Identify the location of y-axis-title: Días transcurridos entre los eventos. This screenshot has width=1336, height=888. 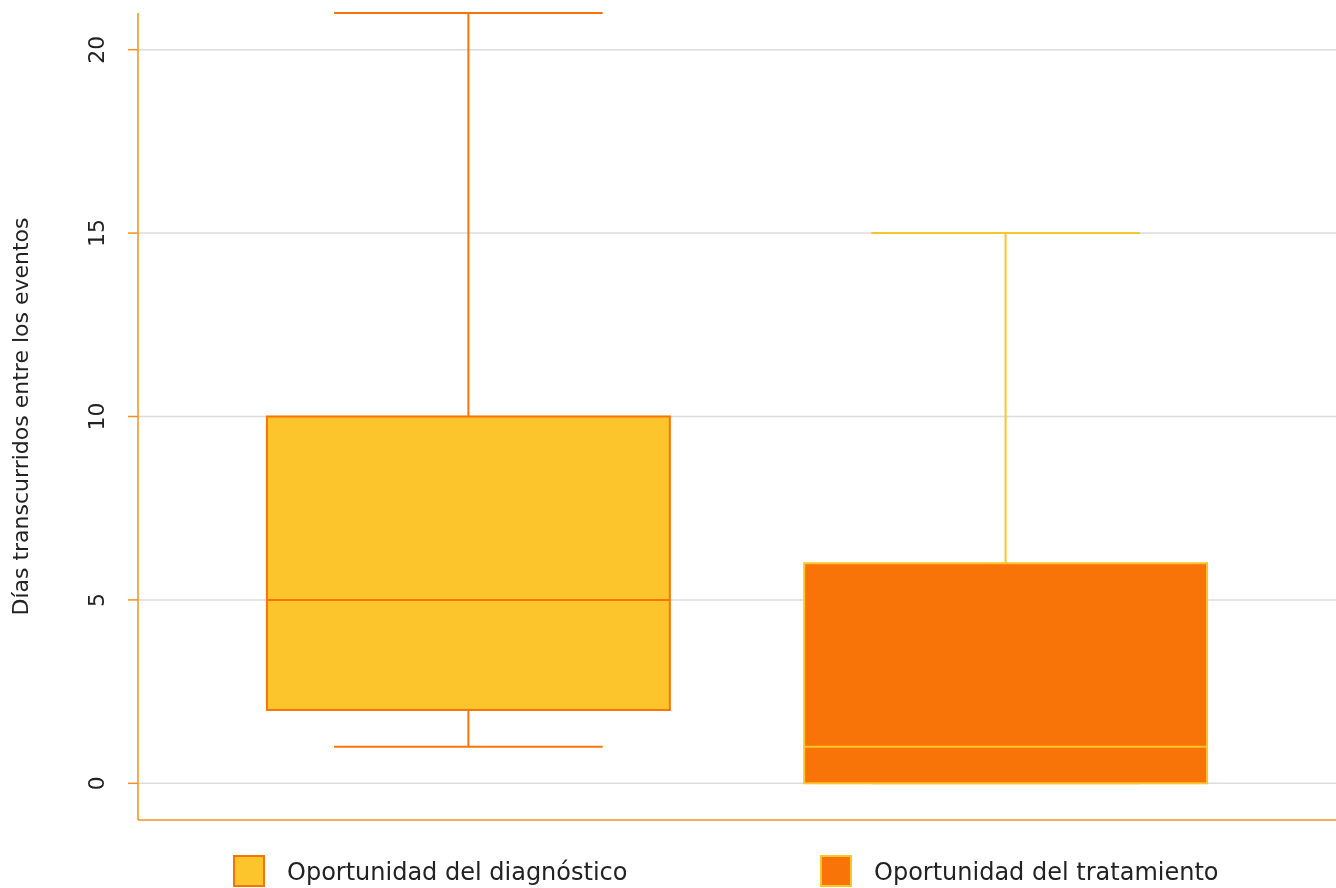
(20, 416).